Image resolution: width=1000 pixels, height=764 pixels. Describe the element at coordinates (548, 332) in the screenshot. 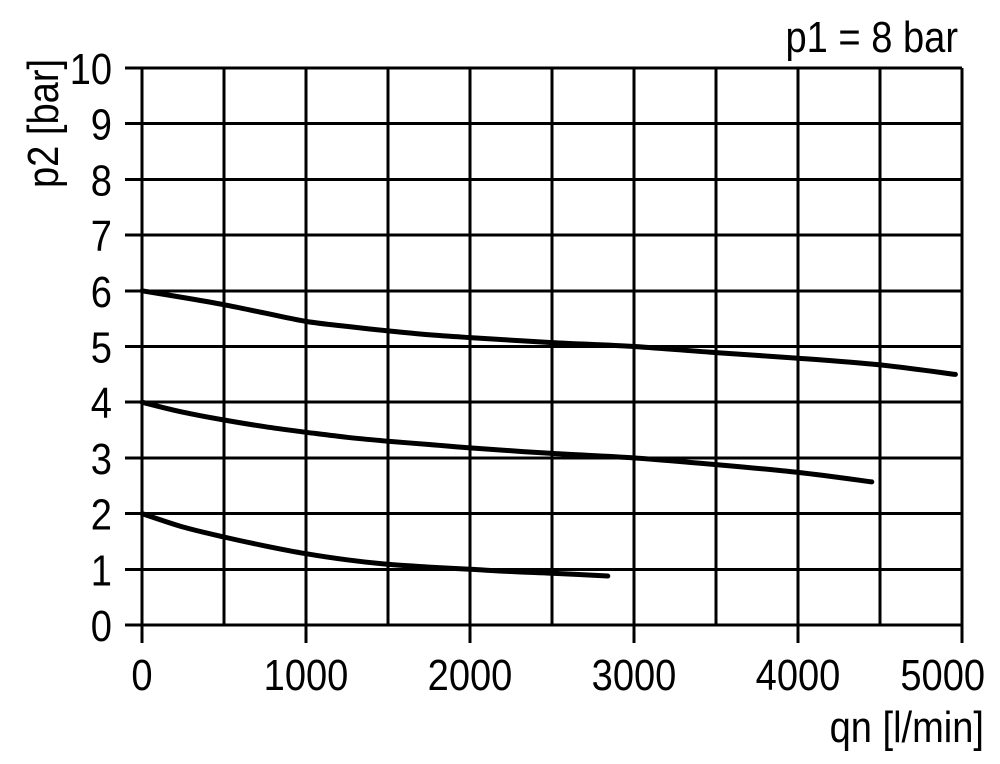

I see `curve-6-bar` at that location.